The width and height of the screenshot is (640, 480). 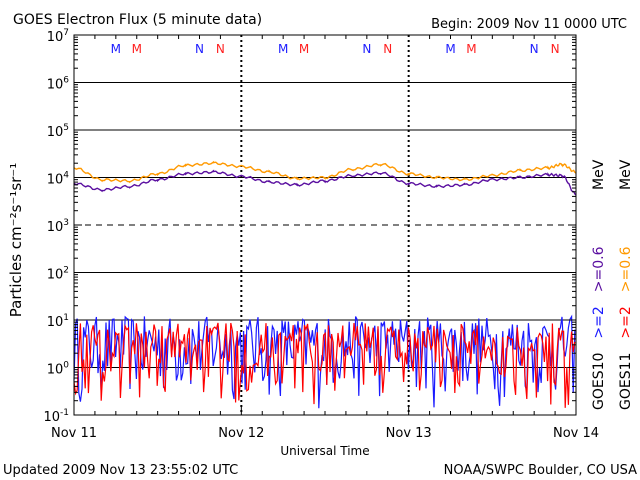 What do you see at coordinates (540, 470) in the screenshot?
I see `data-source: NOAA/SWPC Boulder, CO USA` at bounding box center [540, 470].